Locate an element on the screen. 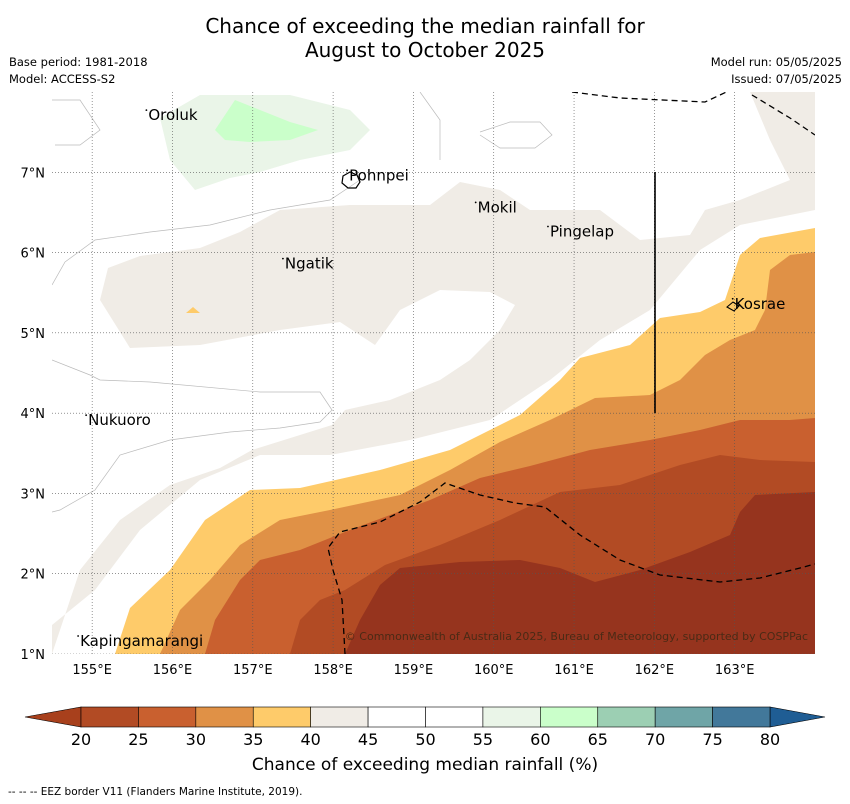 This screenshot has width=850, height=804. colorbar-tick-label: 50 is located at coordinates (425, 739).